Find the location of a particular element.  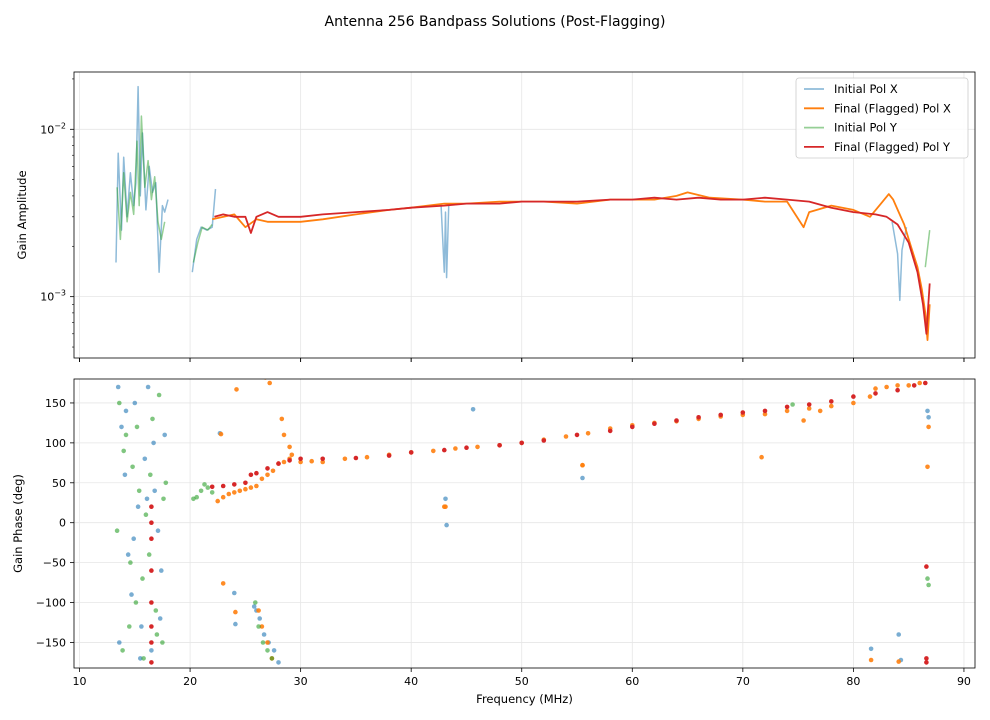

legend-label: Final (Flagged) Pol X is located at coordinates (892, 108).